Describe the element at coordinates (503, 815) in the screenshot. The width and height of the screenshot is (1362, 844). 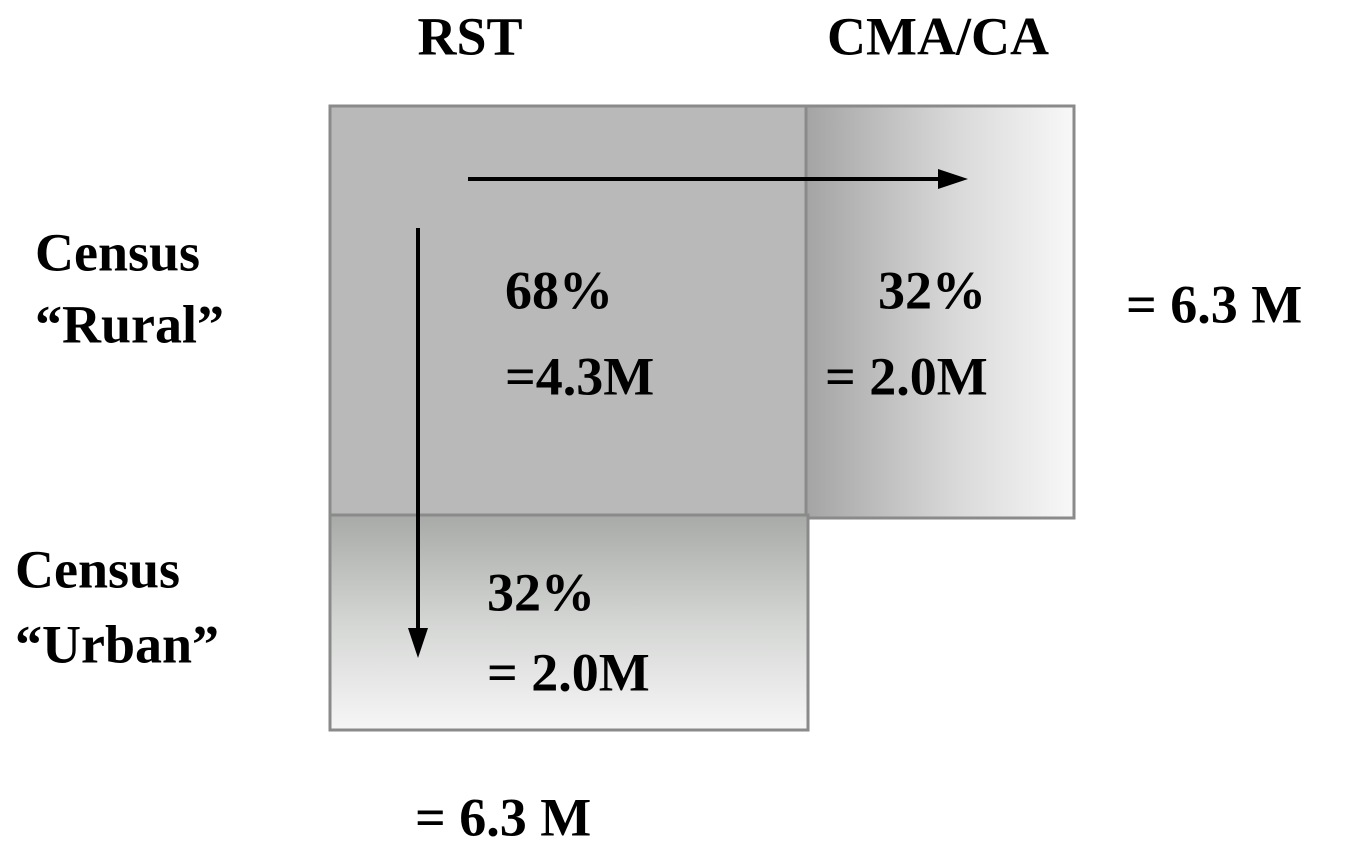
I see `column-total: = 6.3 M` at that location.